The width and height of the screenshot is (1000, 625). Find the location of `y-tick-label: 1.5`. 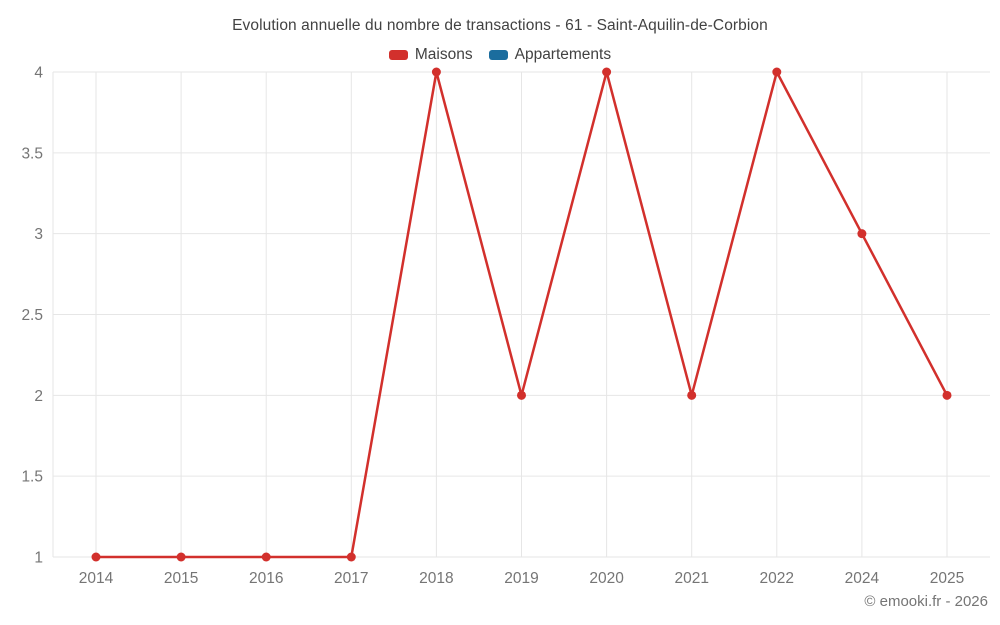

y-tick-label: 1.5 is located at coordinates (32, 477).